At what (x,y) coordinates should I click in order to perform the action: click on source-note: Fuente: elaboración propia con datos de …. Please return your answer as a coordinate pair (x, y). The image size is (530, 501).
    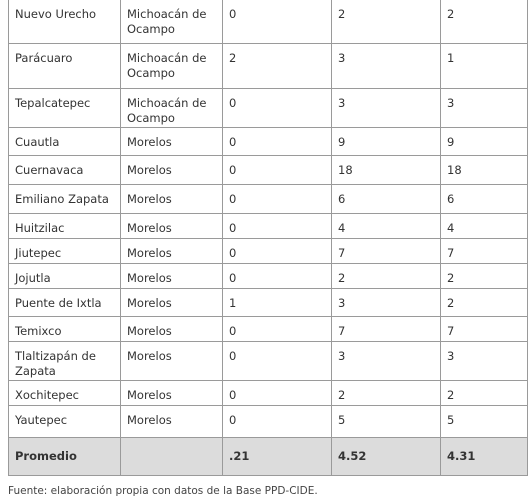
    Looking at the image, I should click on (163, 491).